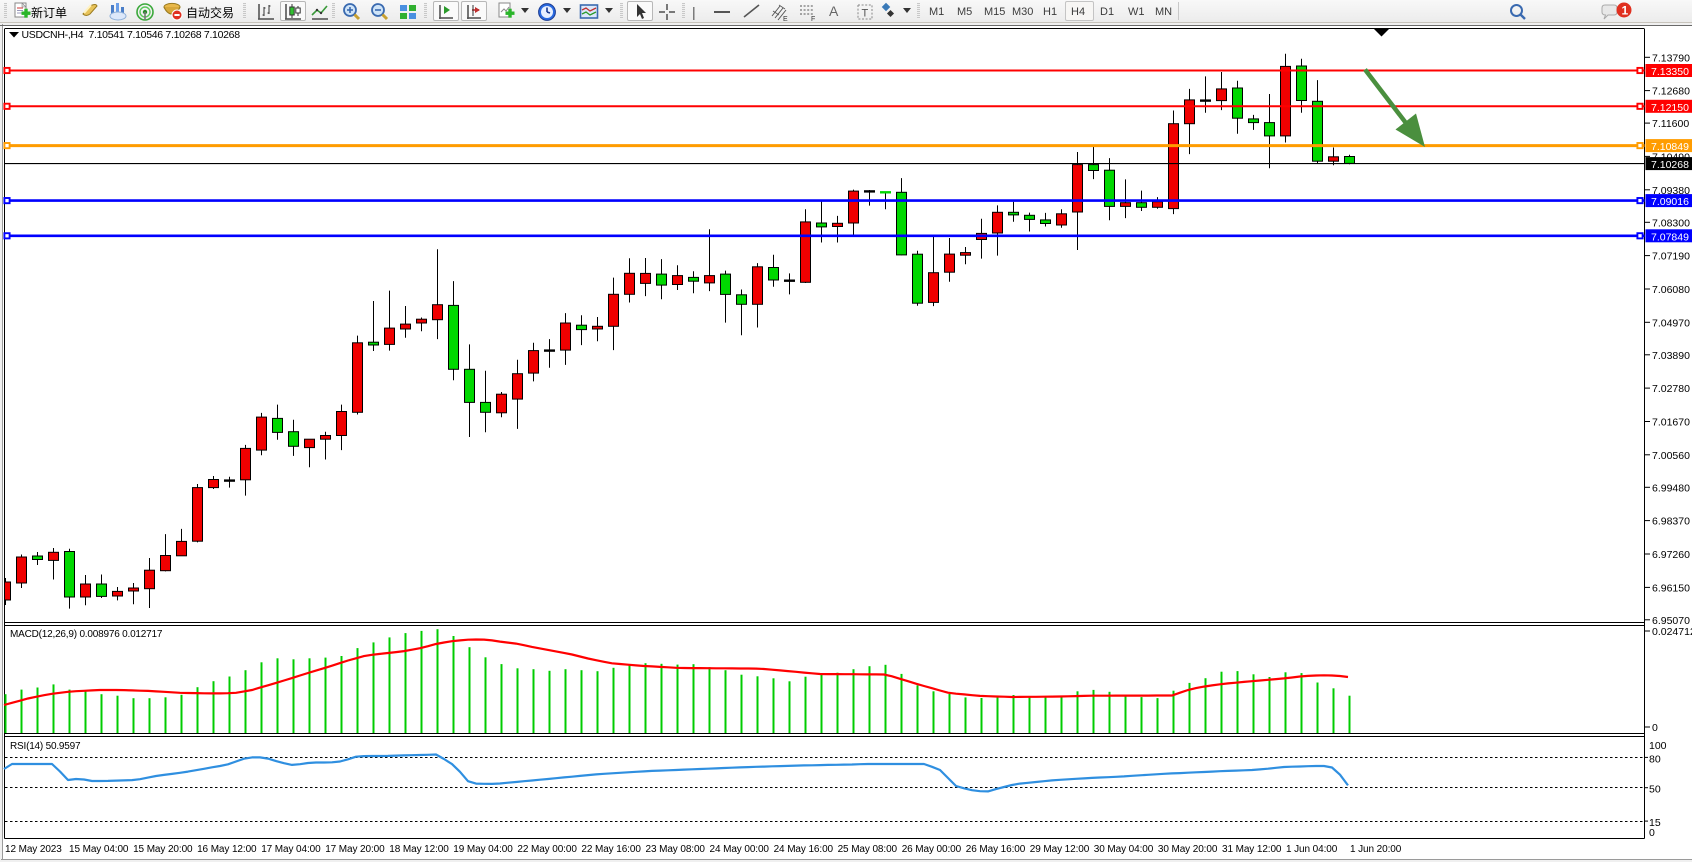 The image size is (1692, 862). I want to click on svg-text: 7.12680, so click(1671, 92).